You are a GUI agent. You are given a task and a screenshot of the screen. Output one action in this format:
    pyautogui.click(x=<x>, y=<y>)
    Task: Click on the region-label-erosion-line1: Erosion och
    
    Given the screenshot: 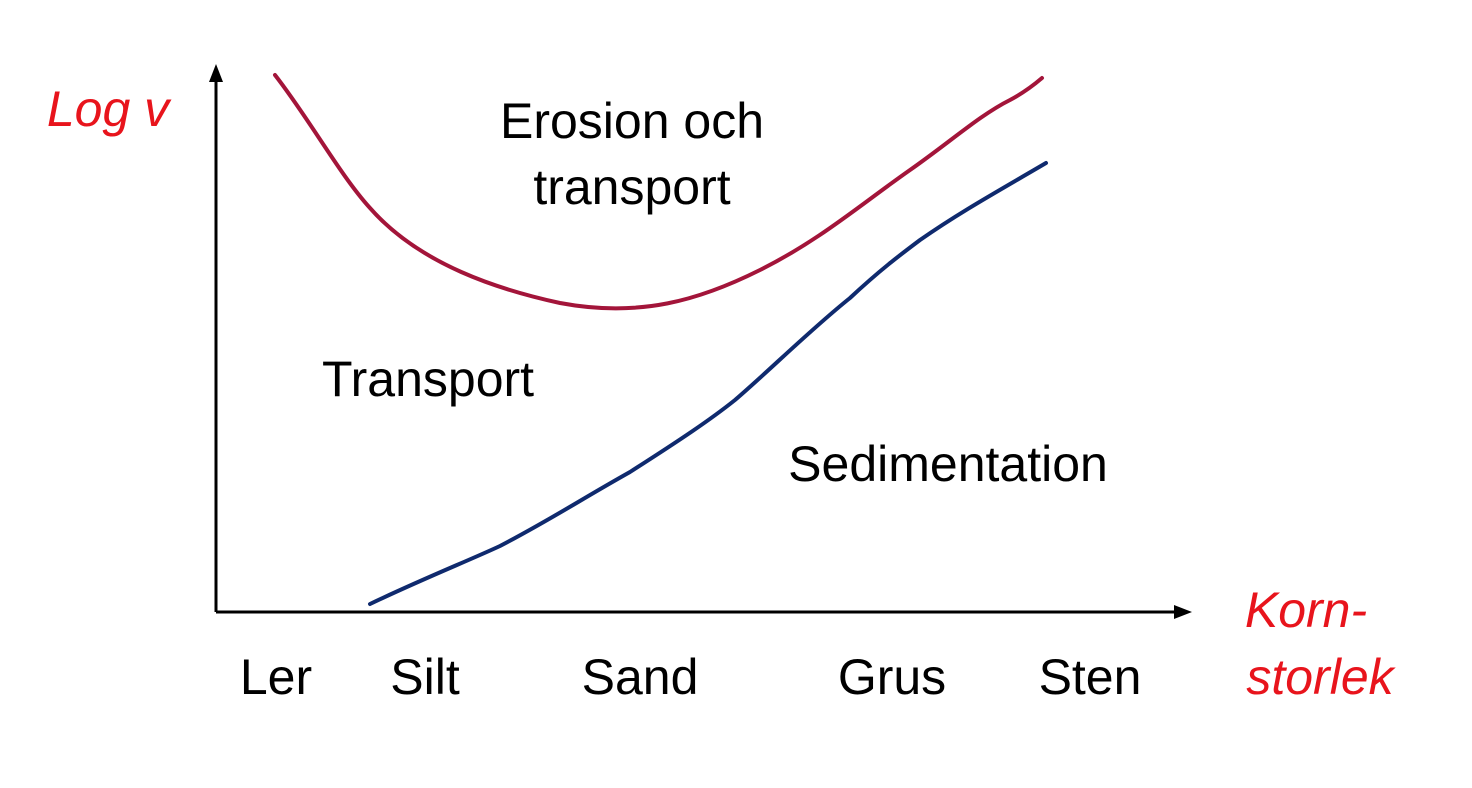 What is the action you would take?
    pyautogui.click(x=632, y=121)
    